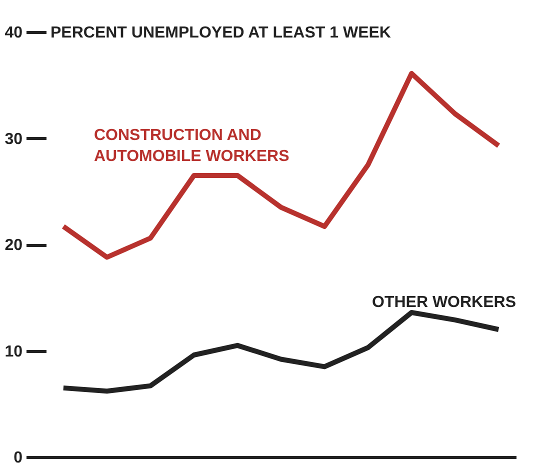 The height and width of the screenshot is (476, 560). What do you see at coordinates (444, 302) in the screenshot?
I see `series-label: OTHER WORKERS` at bounding box center [444, 302].